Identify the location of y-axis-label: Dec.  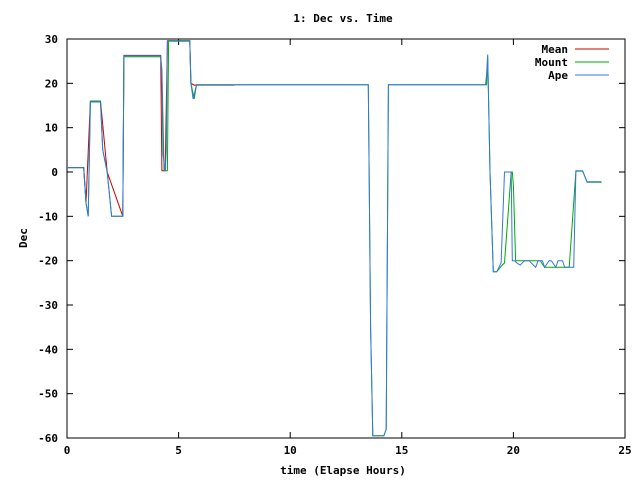
(23, 238).